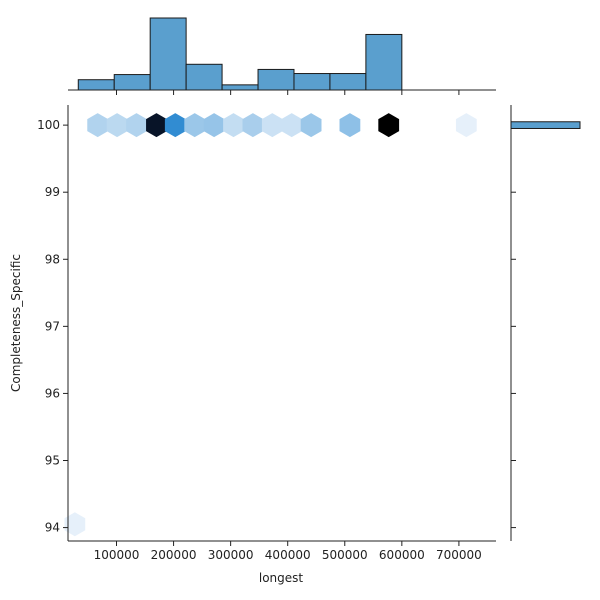  Describe the element at coordinates (52, 528) in the screenshot. I see `y-tick-label: 94` at that location.